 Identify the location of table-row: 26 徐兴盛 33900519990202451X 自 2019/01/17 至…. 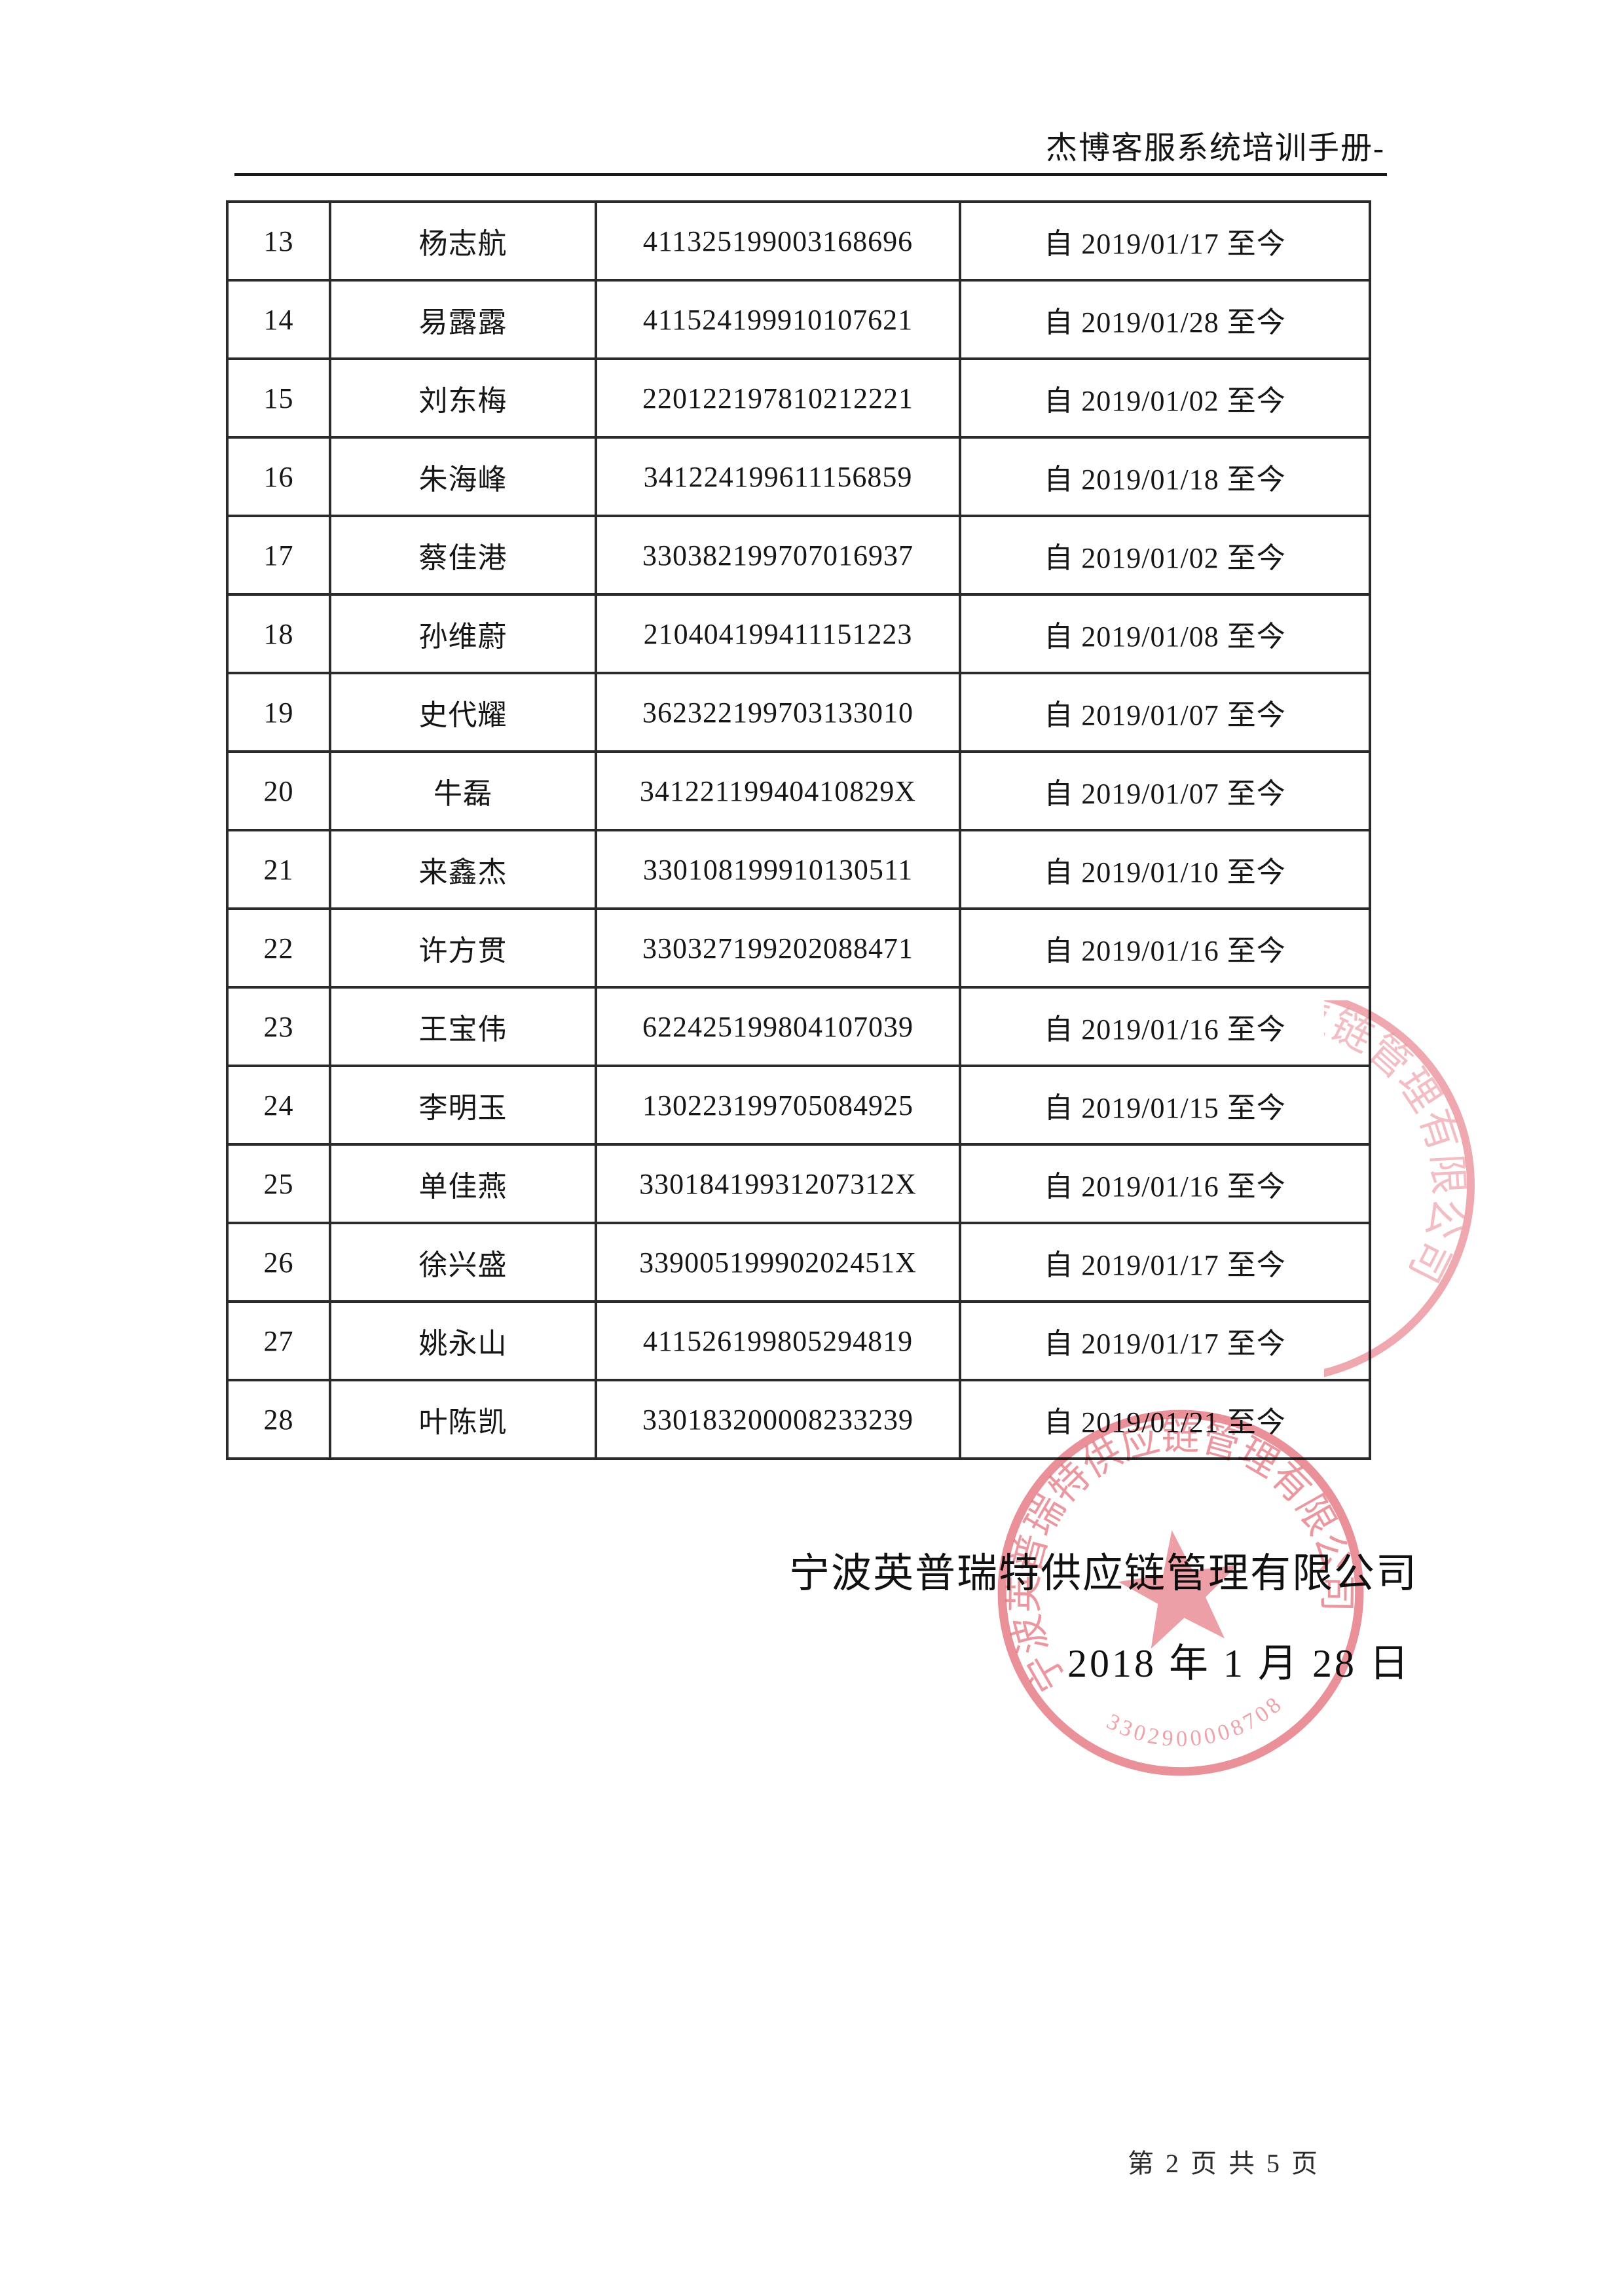
(798, 1262).